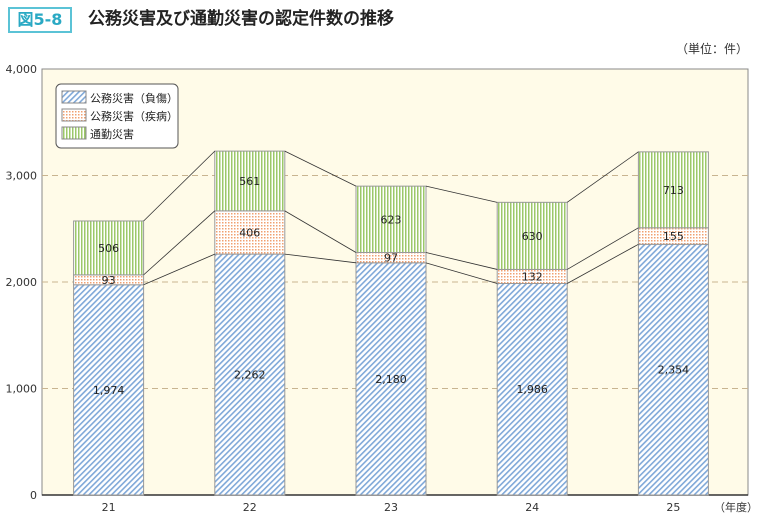  I want to click on data-label: 97, so click(391, 258).